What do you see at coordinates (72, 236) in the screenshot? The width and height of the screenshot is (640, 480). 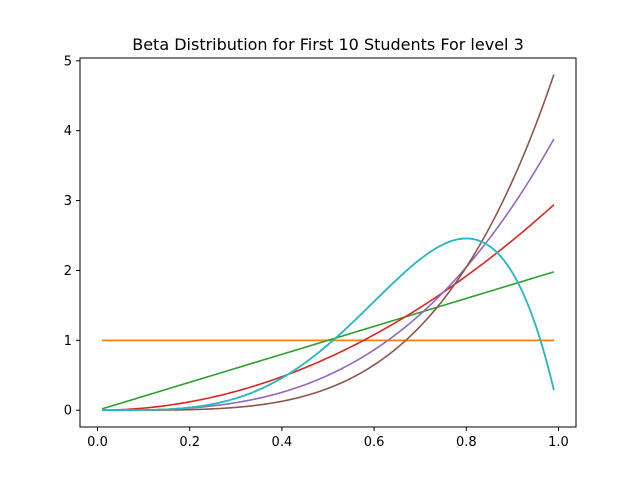 I see `y-axis-ticks: 0 1 2 3 4 5` at bounding box center [72, 236].